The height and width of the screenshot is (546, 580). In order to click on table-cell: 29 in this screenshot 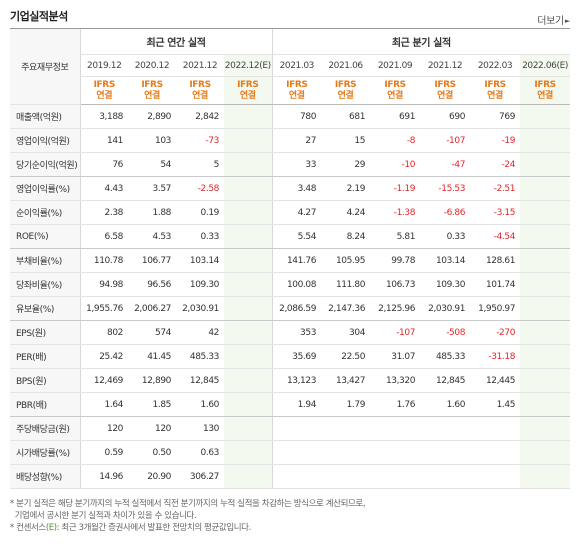, I will do `click(346, 164)`.